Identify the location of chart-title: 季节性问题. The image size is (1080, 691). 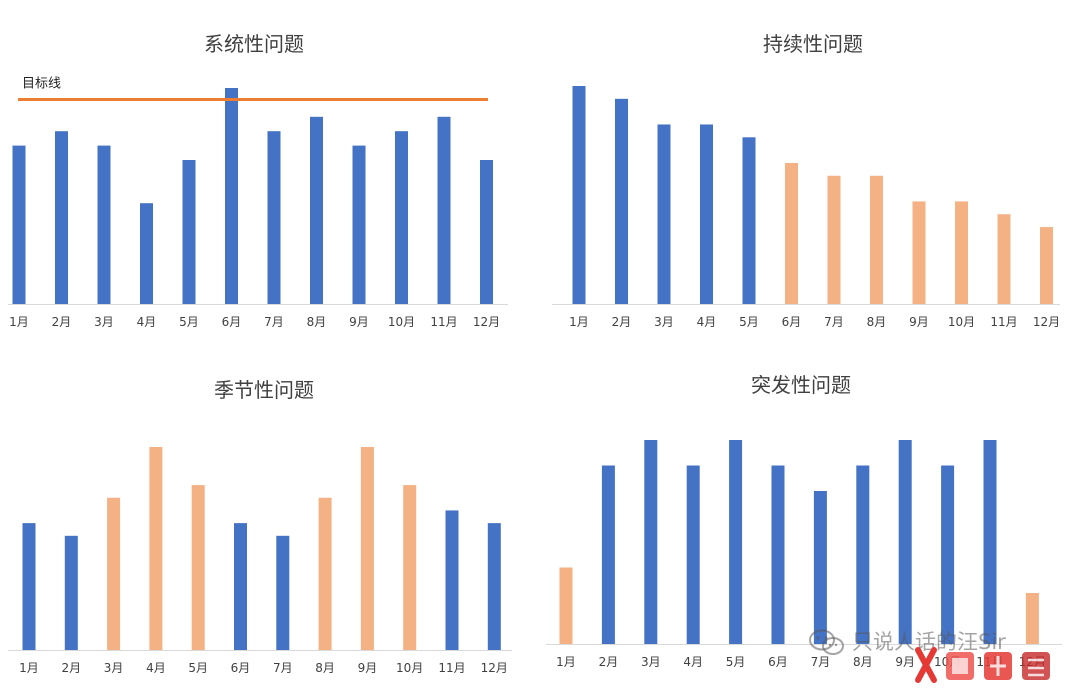
(264, 390).